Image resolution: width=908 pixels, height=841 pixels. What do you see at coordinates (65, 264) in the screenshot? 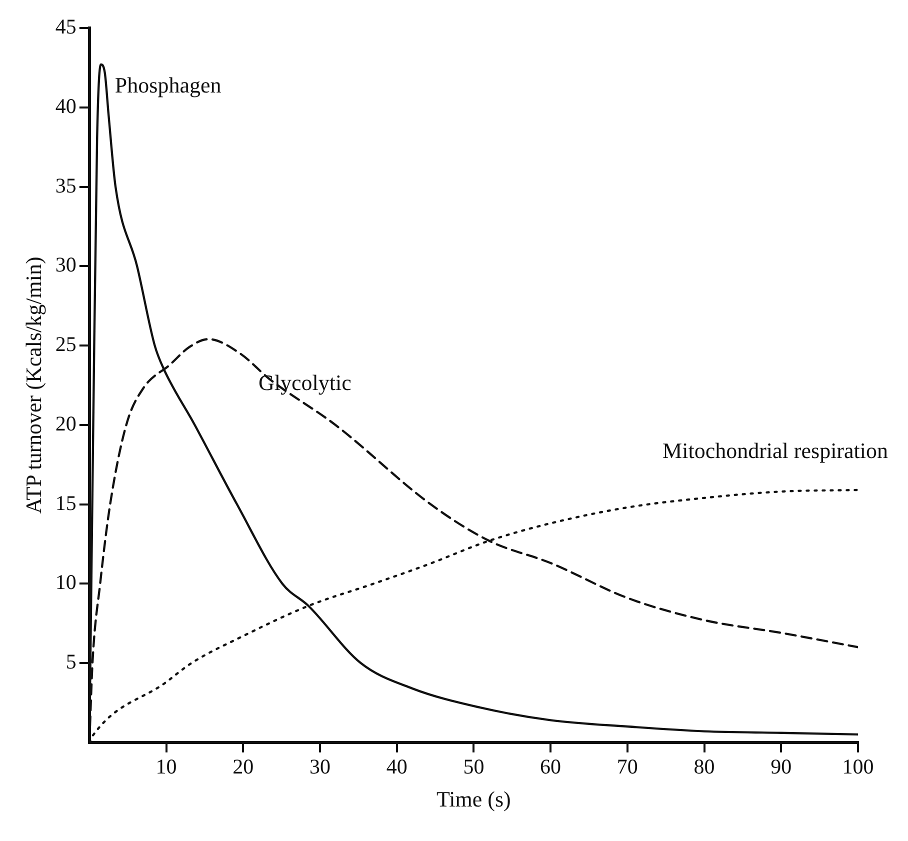
I see `y-tick-label: 30` at bounding box center [65, 264].